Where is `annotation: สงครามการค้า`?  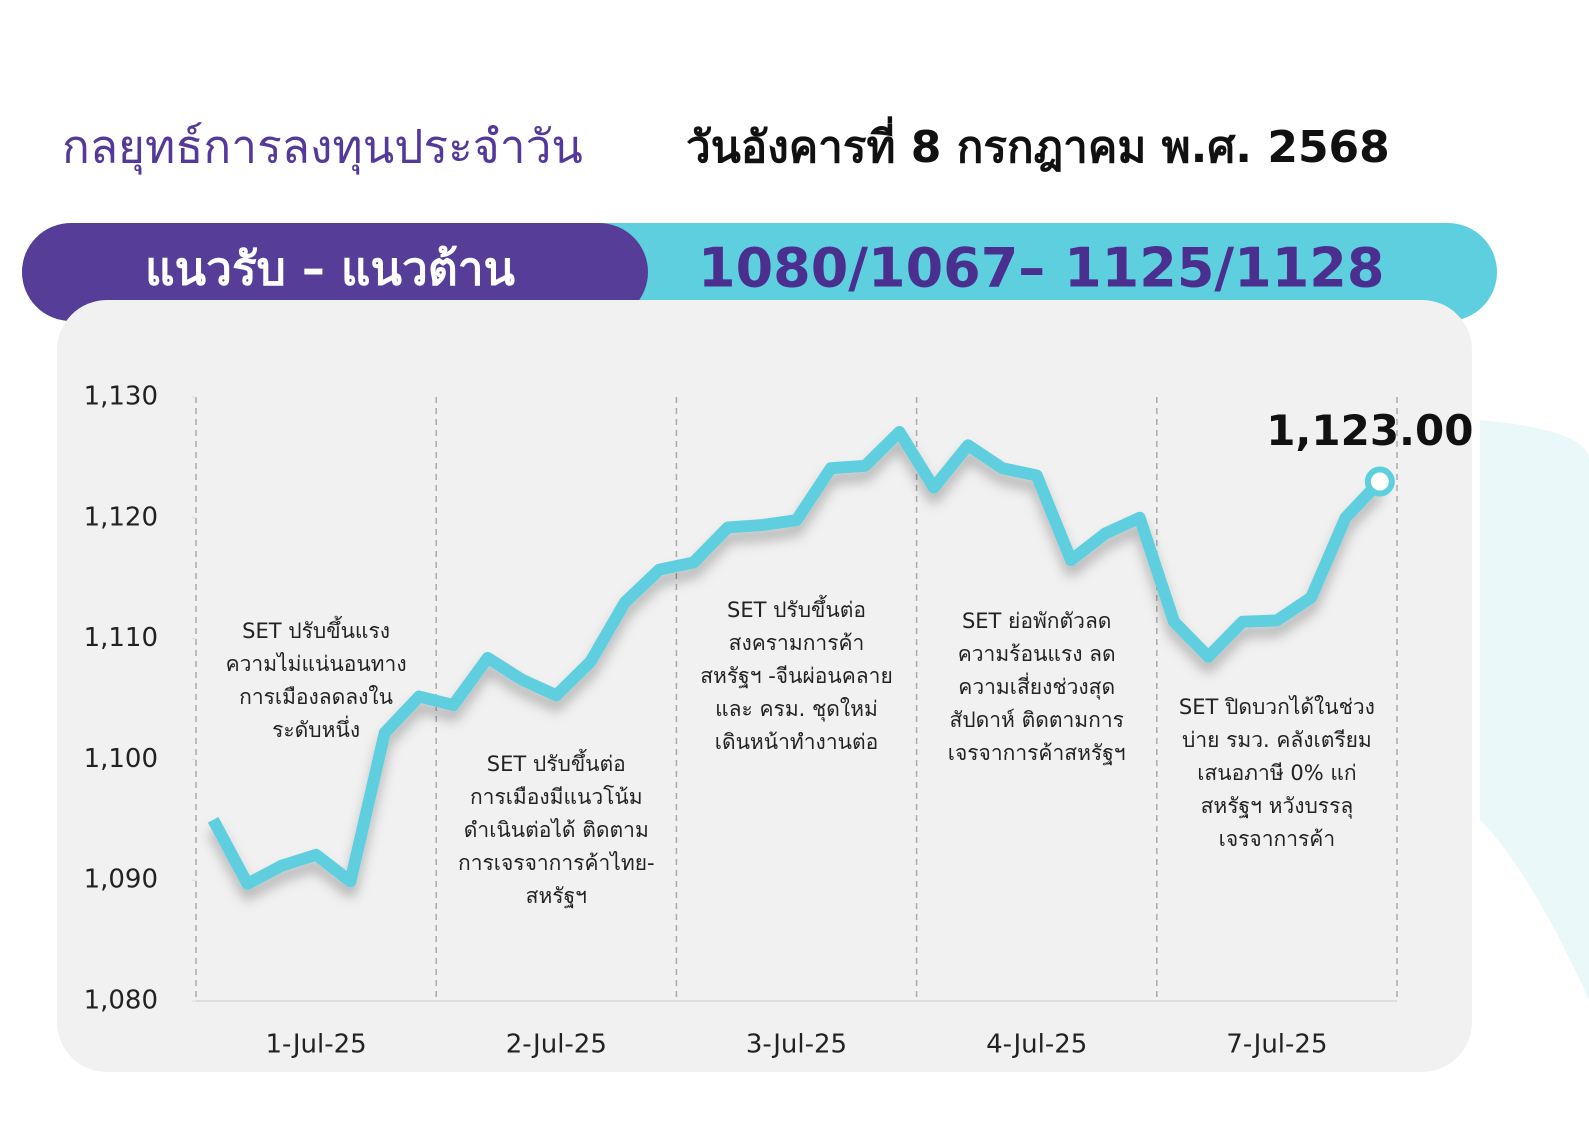 annotation: สงครามการค้า is located at coordinates (797, 643).